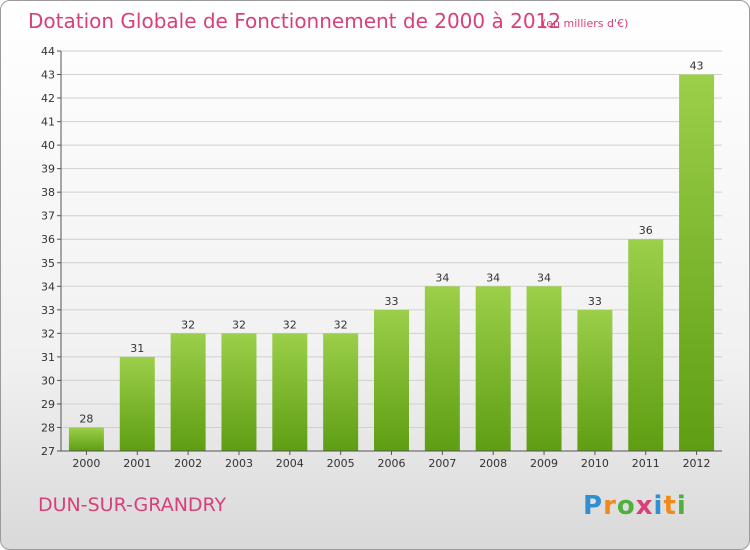 The image size is (750, 550). I want to click on y-tick-label: 34, so click(48, 286).